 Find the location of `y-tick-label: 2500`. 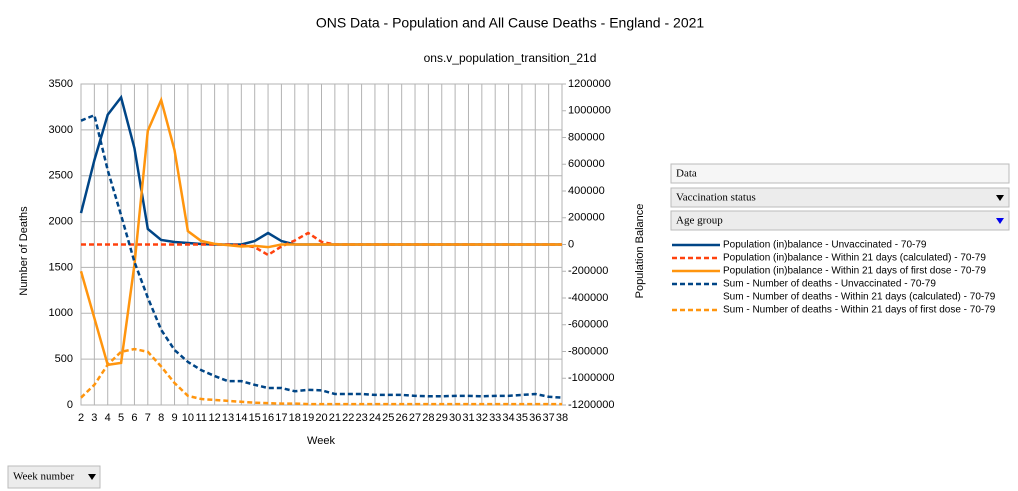

y-tick-label: 2500 is located at coordinates (61, 176).